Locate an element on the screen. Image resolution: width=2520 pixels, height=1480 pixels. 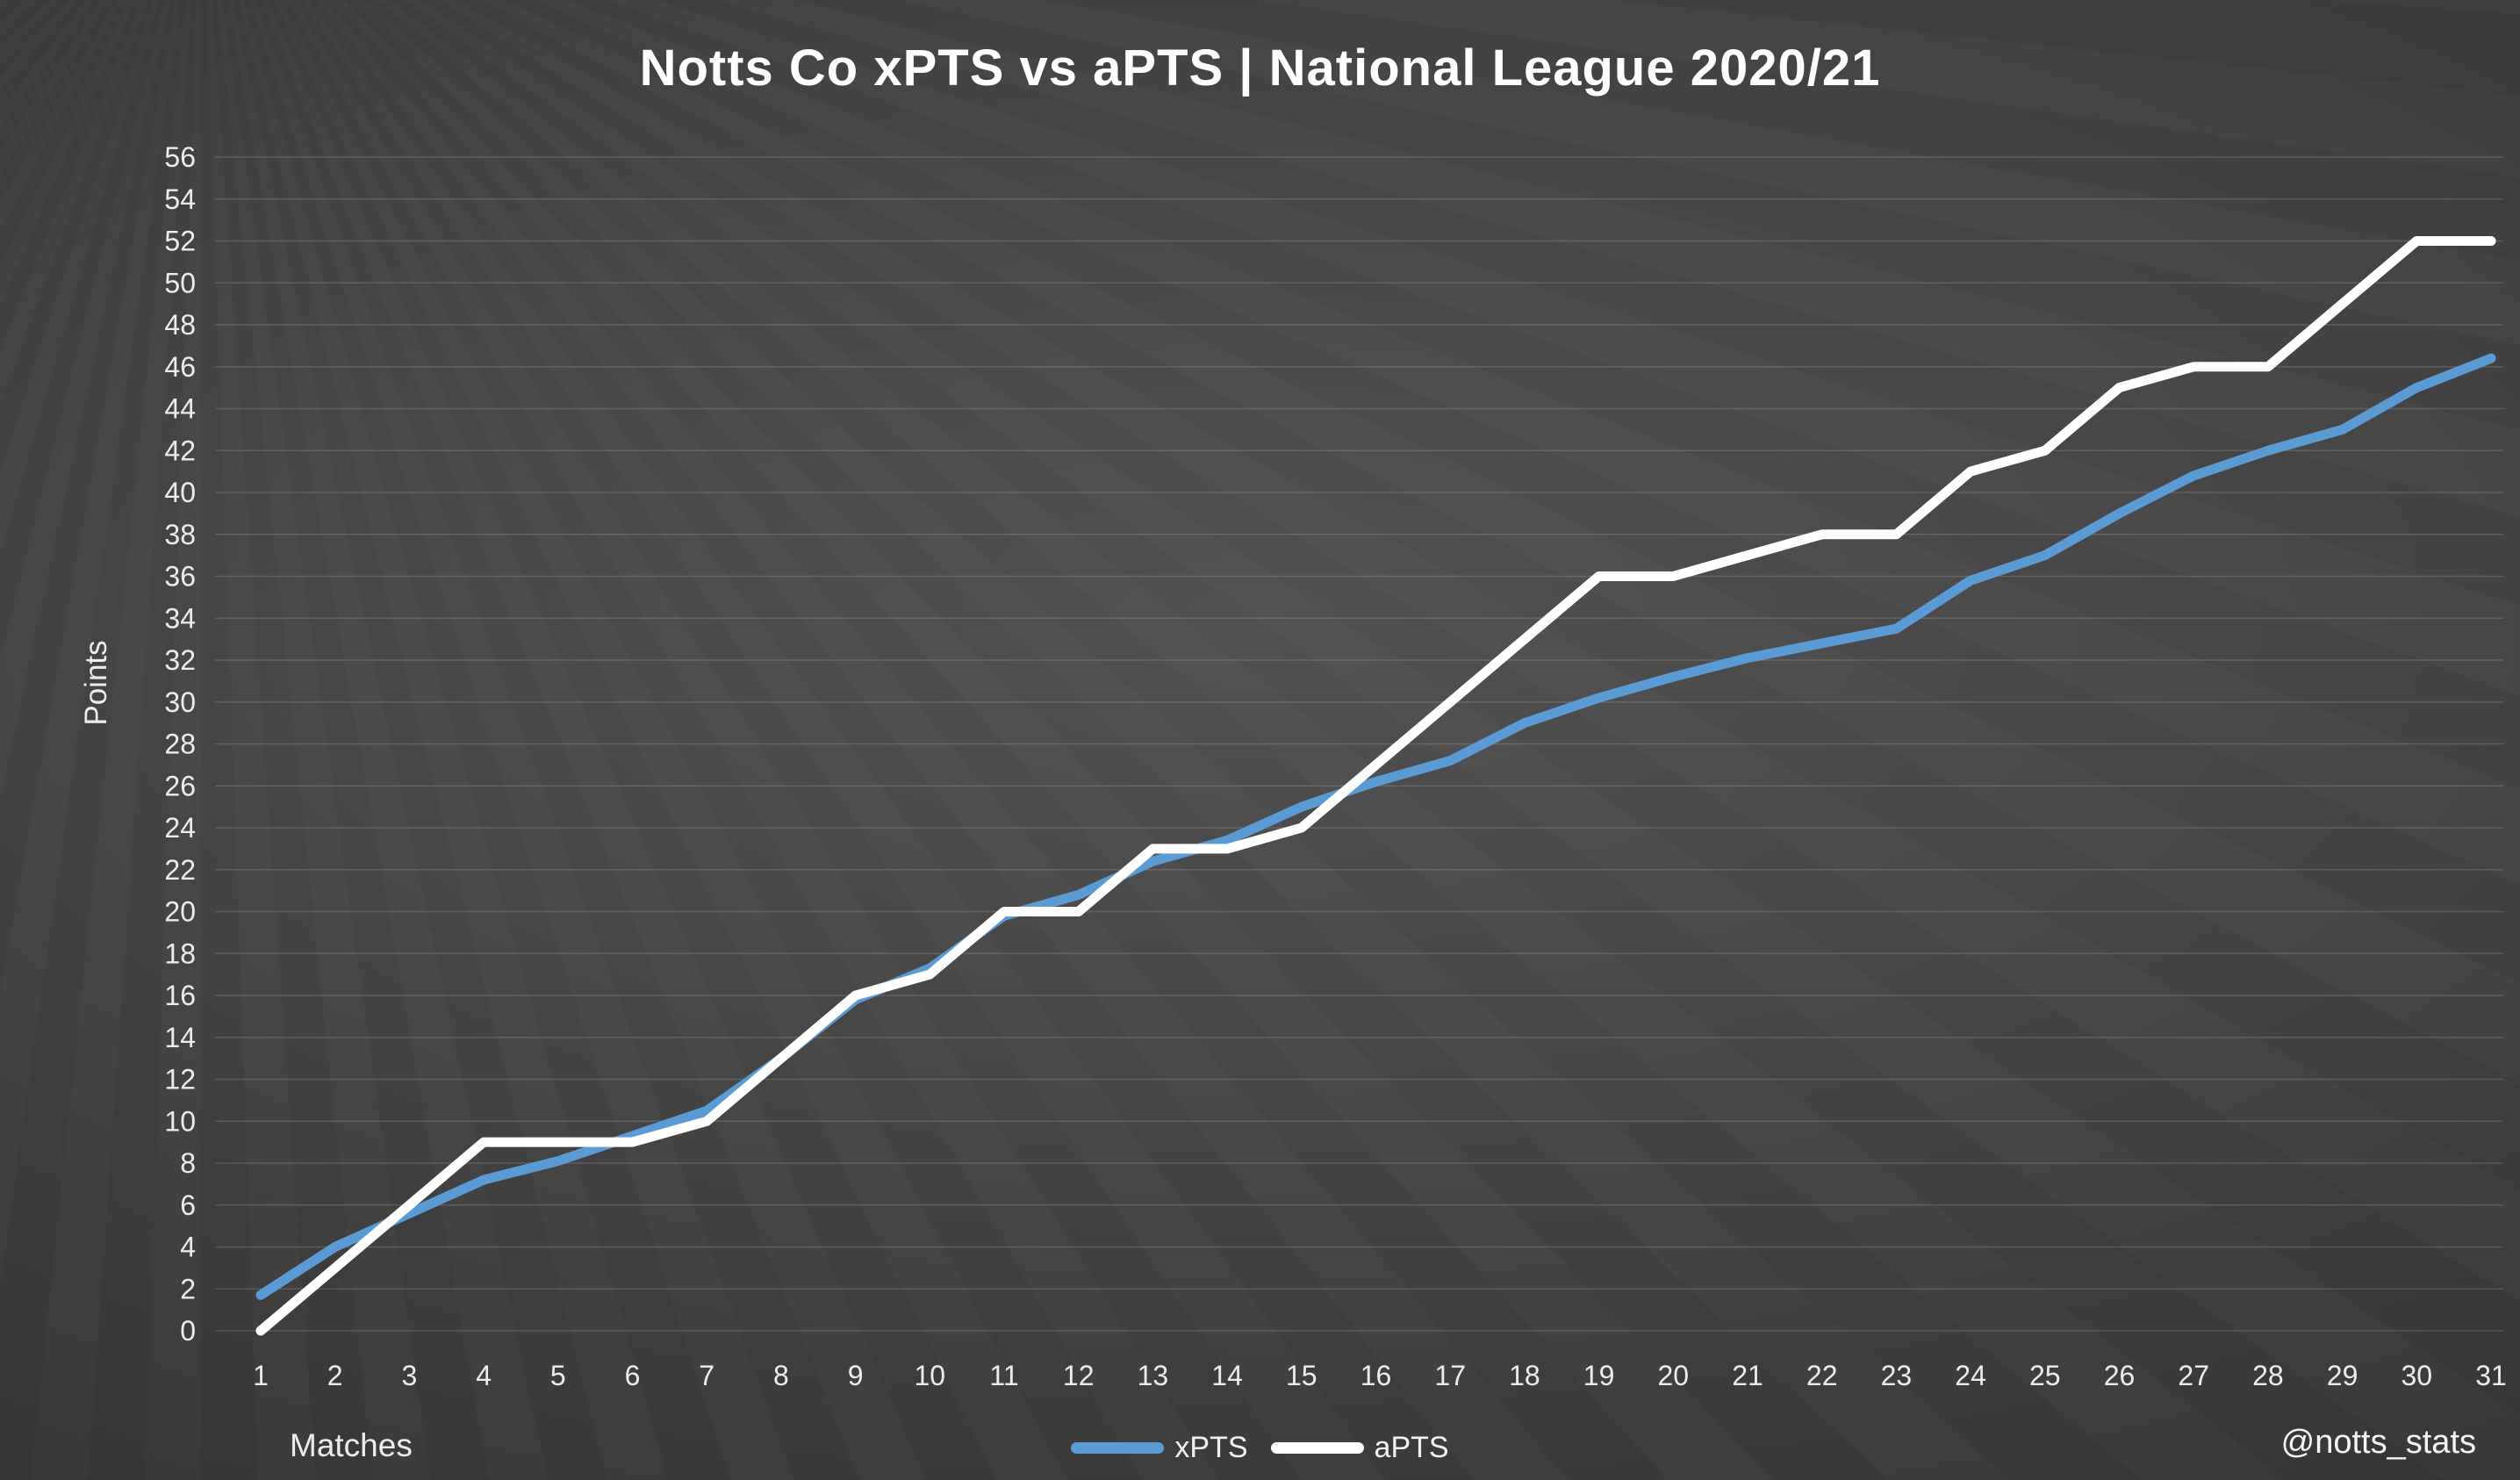
x-tick-label: 2 is located at coordinates (335, 1375).